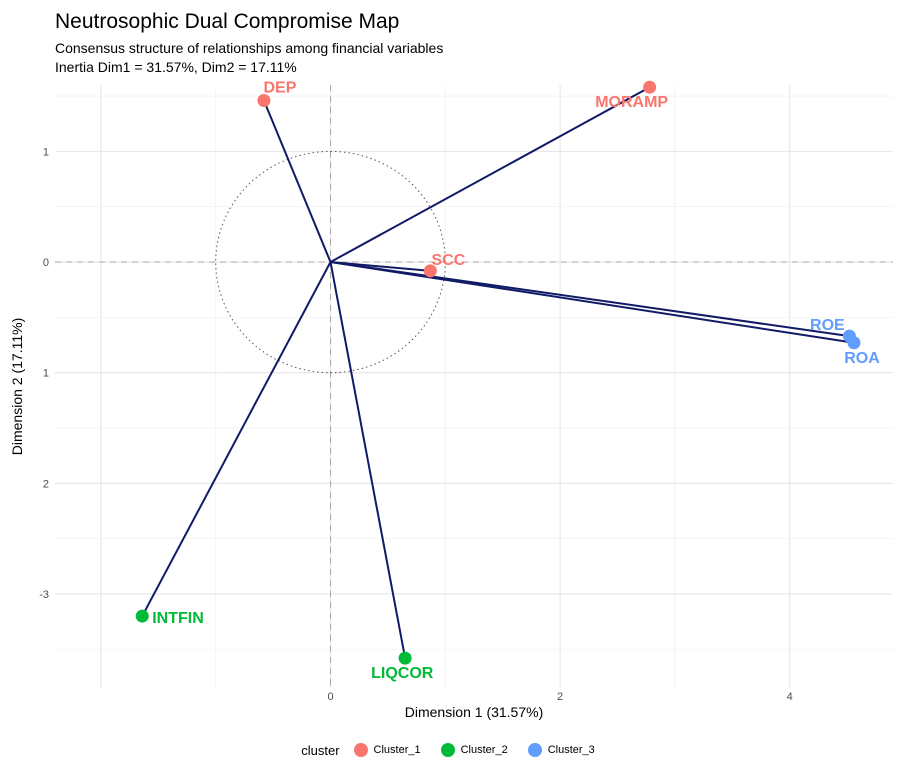  Describe the element at coordinates (592, 302) in the screenshot. I see `vector-roa` at that location.